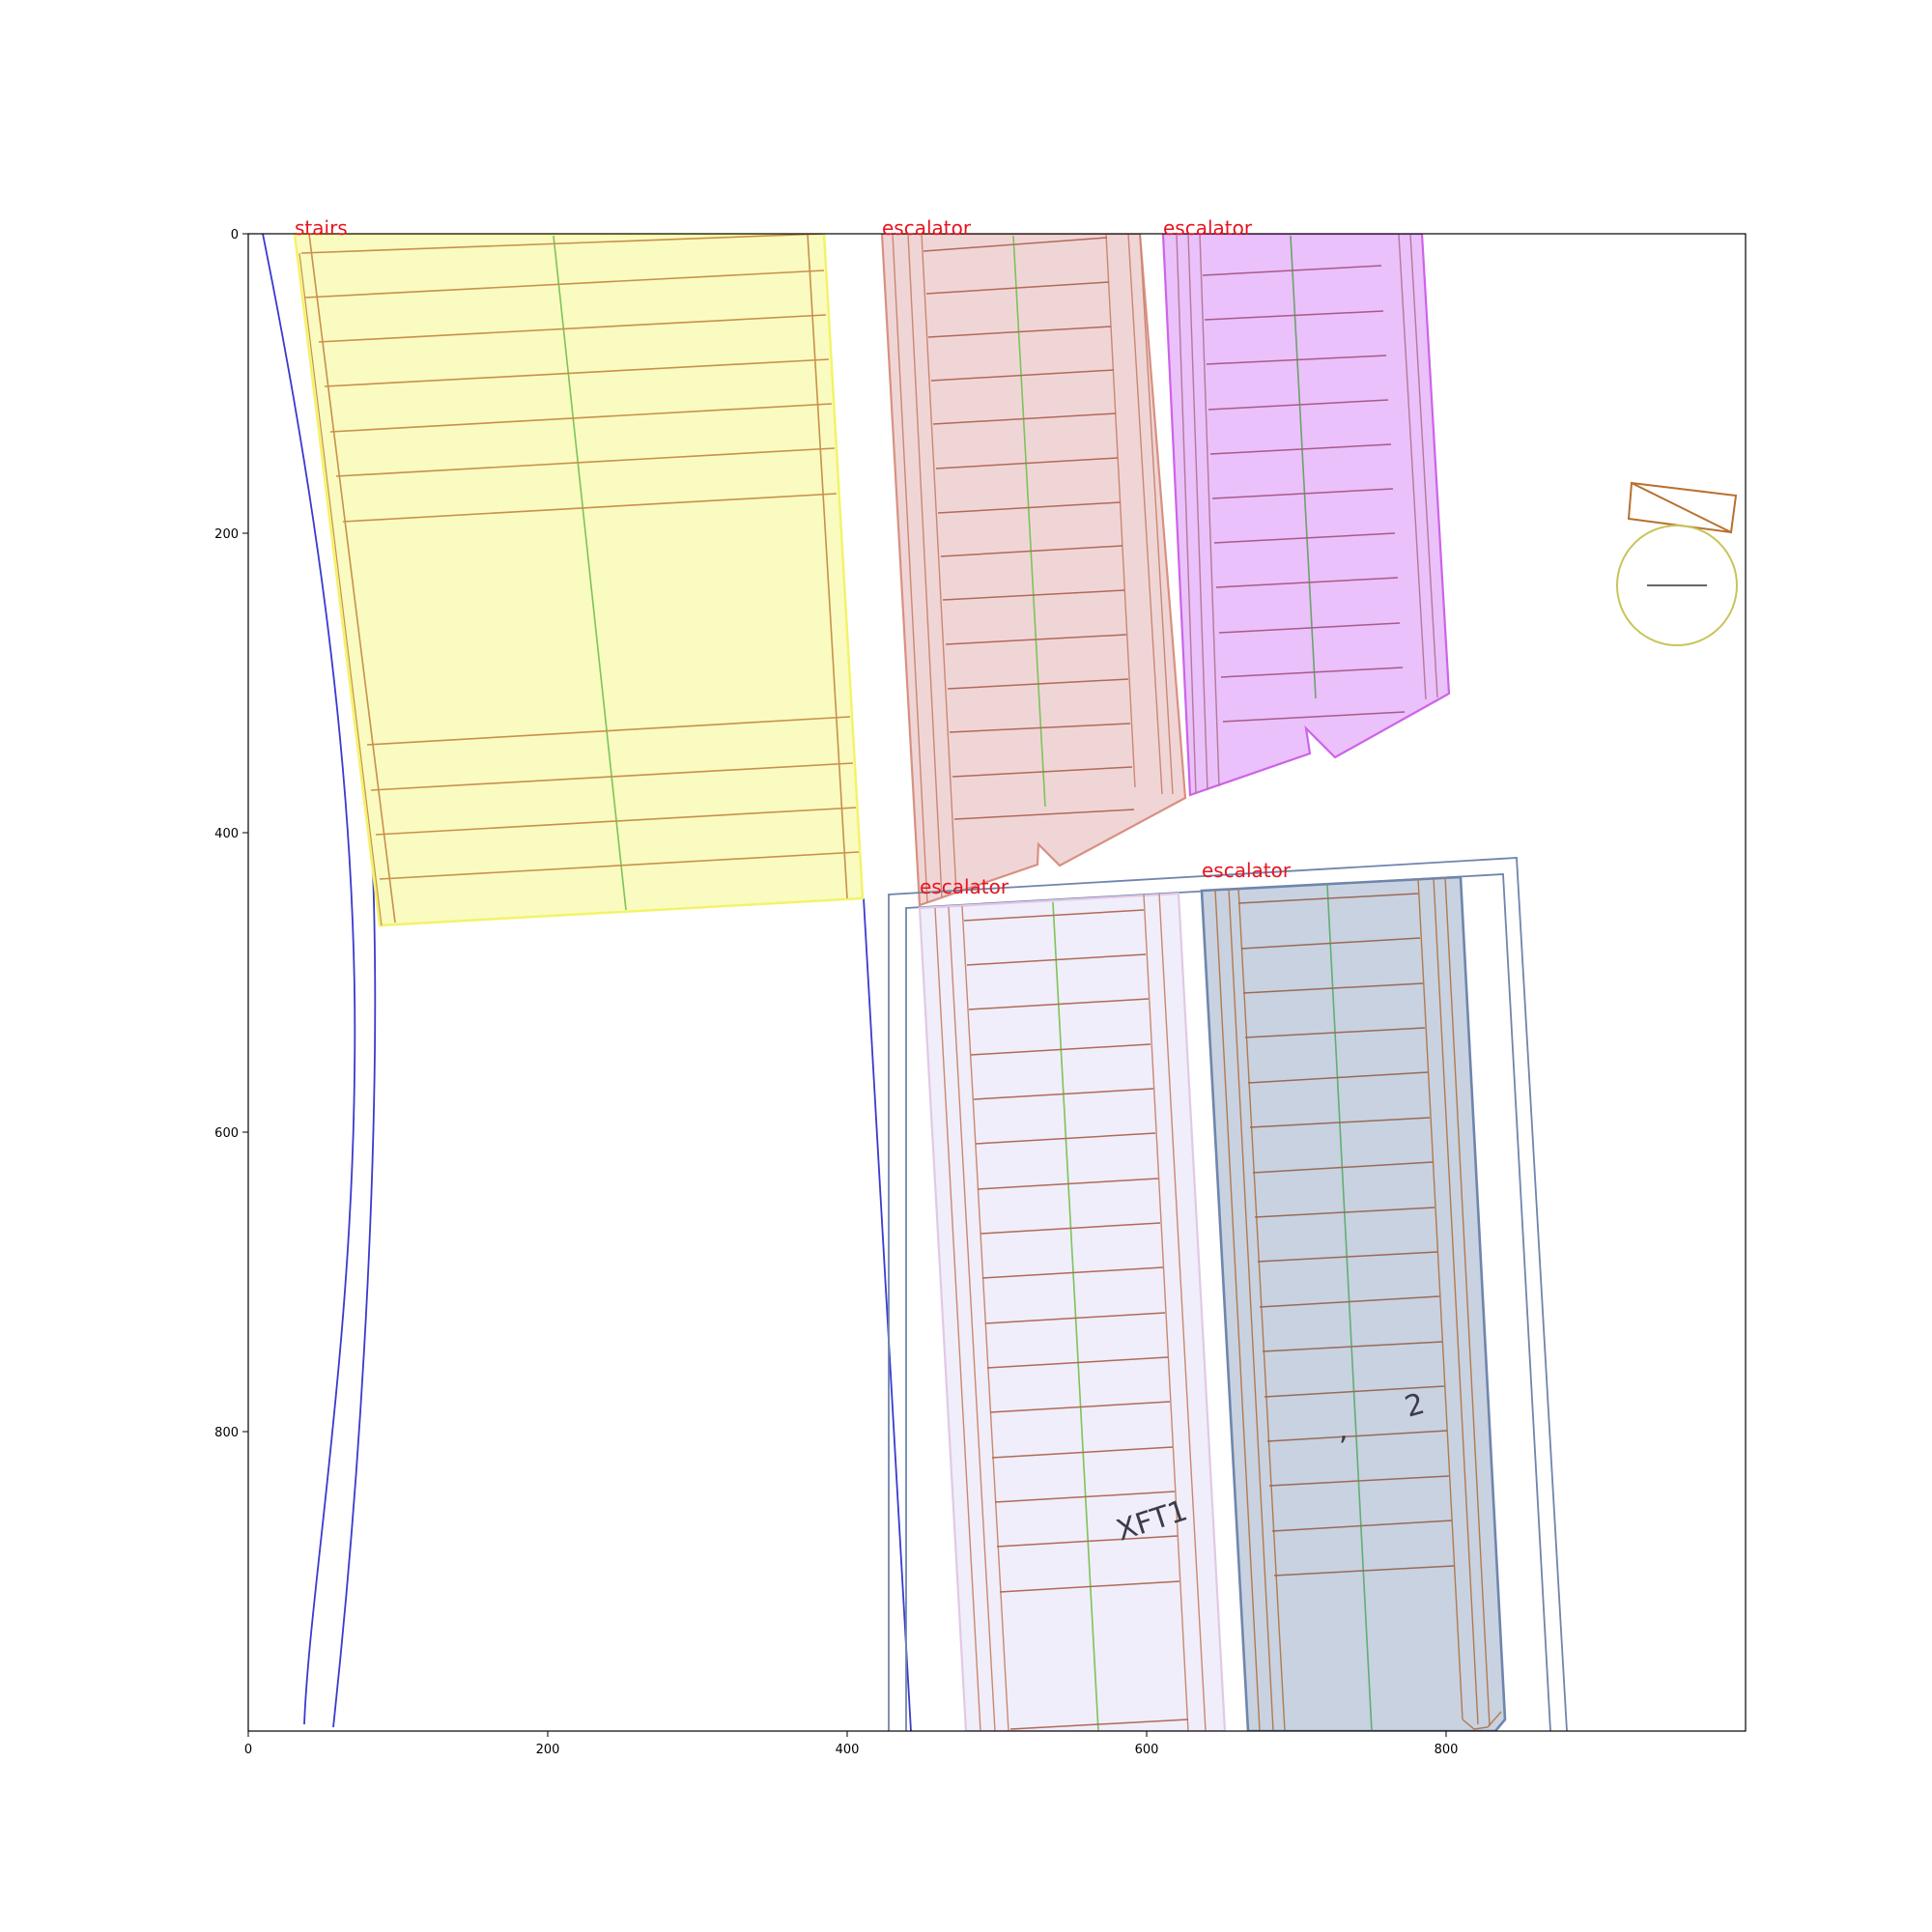 The image size is (1932, 1932). I want to click on region-label-escalator-3: escalator, so click(964, 886).